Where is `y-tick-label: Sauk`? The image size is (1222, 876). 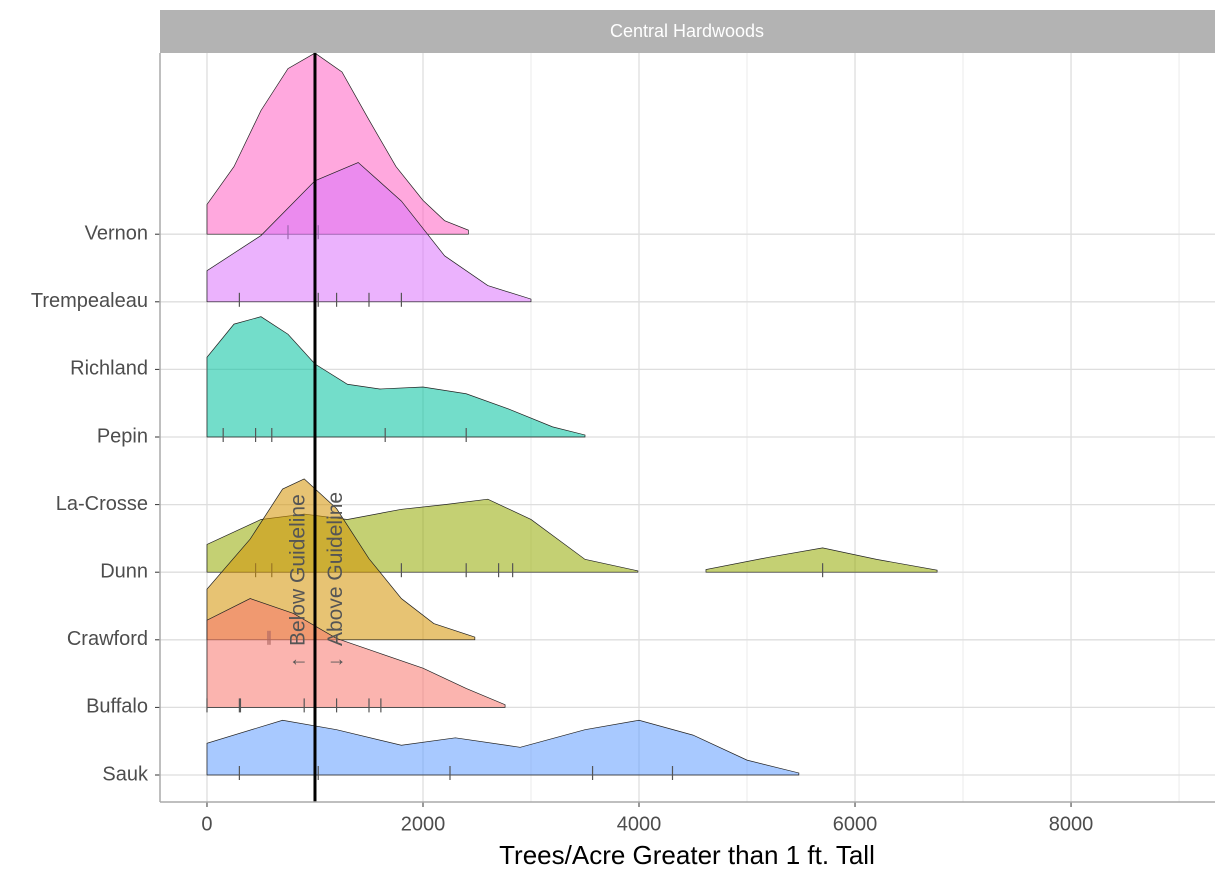
y-tick-label: Sauk is located at coordinates (125, 774).